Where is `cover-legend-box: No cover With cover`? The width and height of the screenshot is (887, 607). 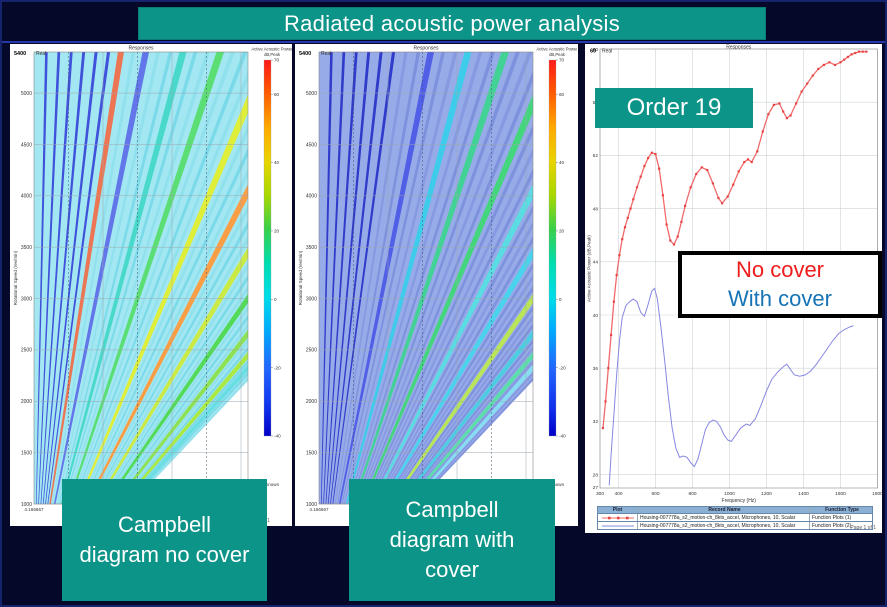
cover-legend-box: No cover With cover is located at coordinates (780, 284).